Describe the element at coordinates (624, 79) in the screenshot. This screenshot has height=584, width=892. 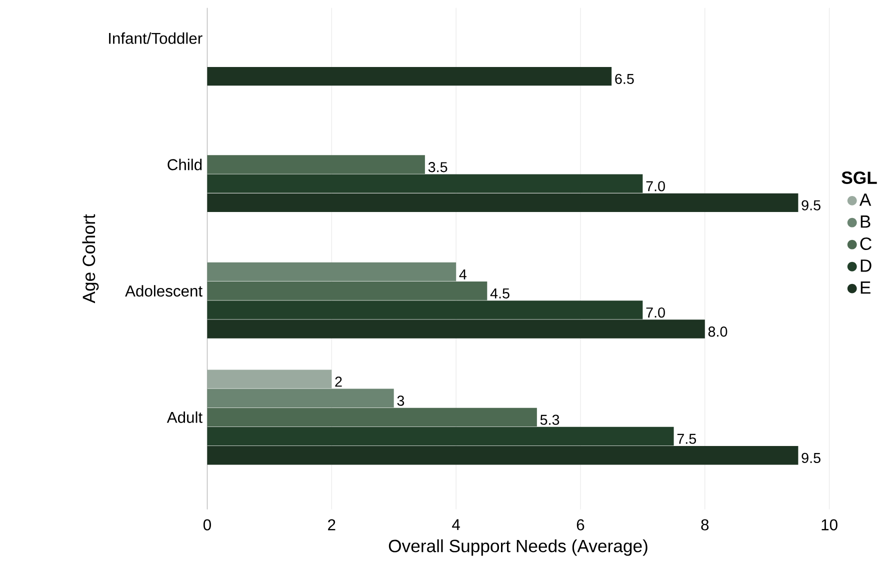
I see `data-label: 6.5` at that location.